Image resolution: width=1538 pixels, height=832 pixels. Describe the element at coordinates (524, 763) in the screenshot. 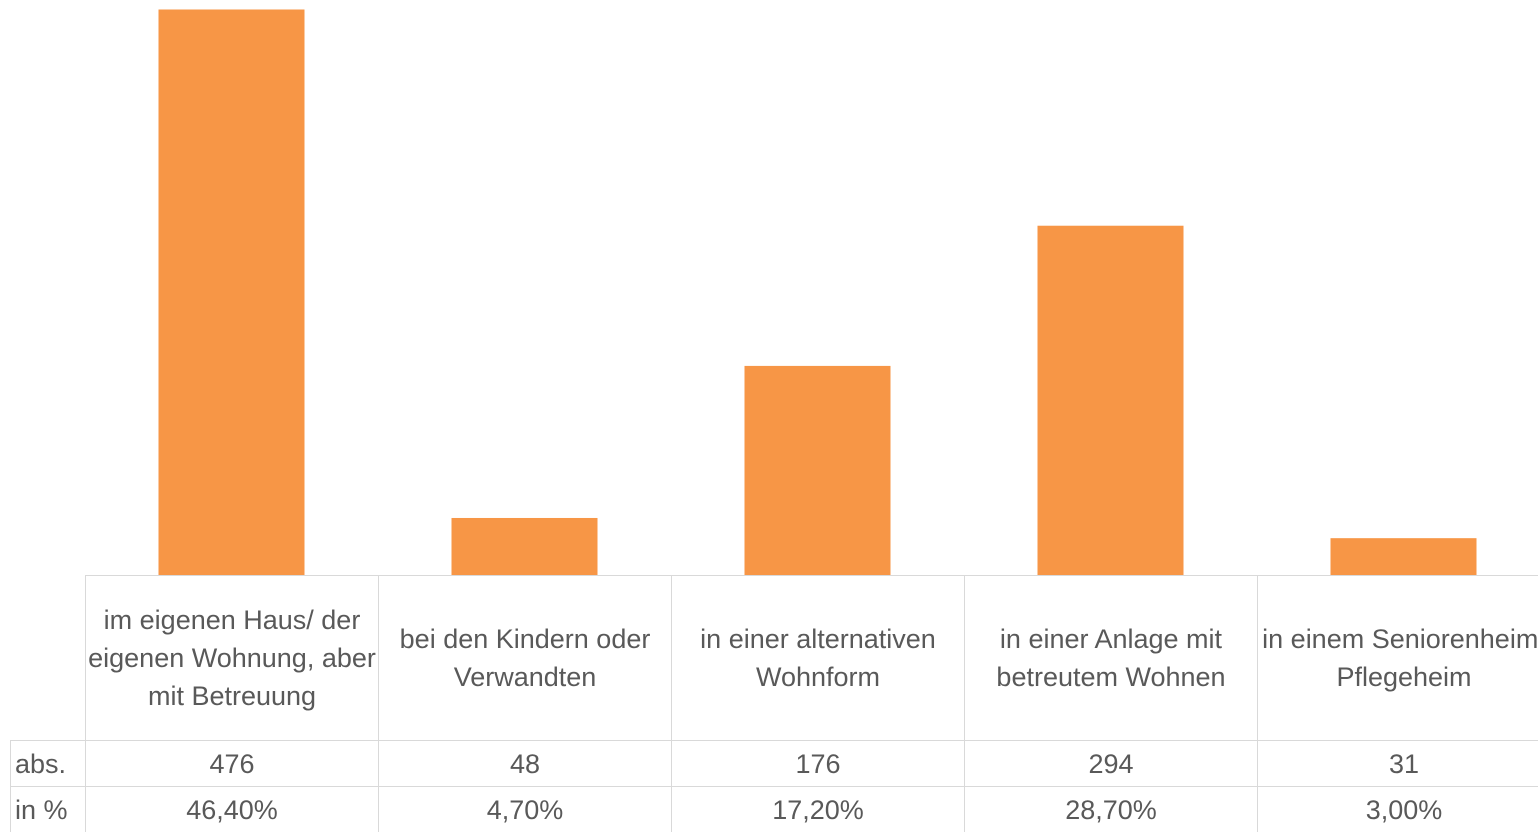

I see `table-value: 48` at that location.